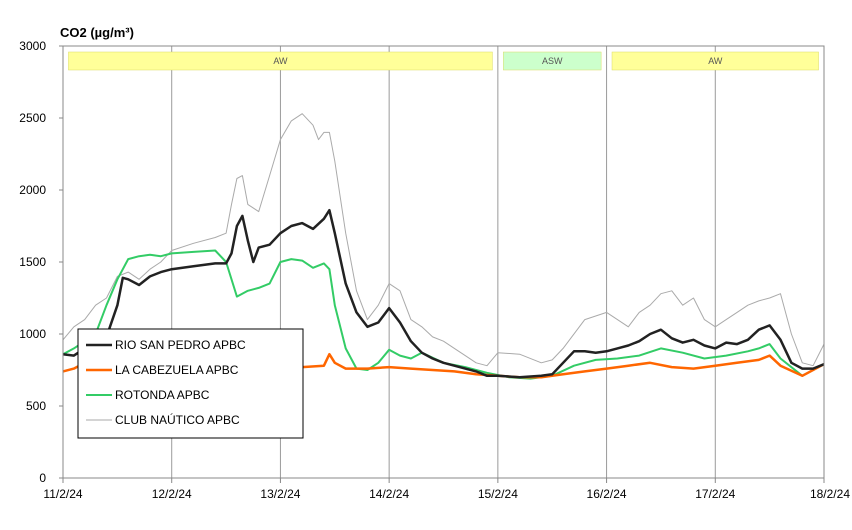  What do you see at coordinates (32, 118) in the screenshot?
I see `y-tick-label: 2500` at bounding box center [32, 118].